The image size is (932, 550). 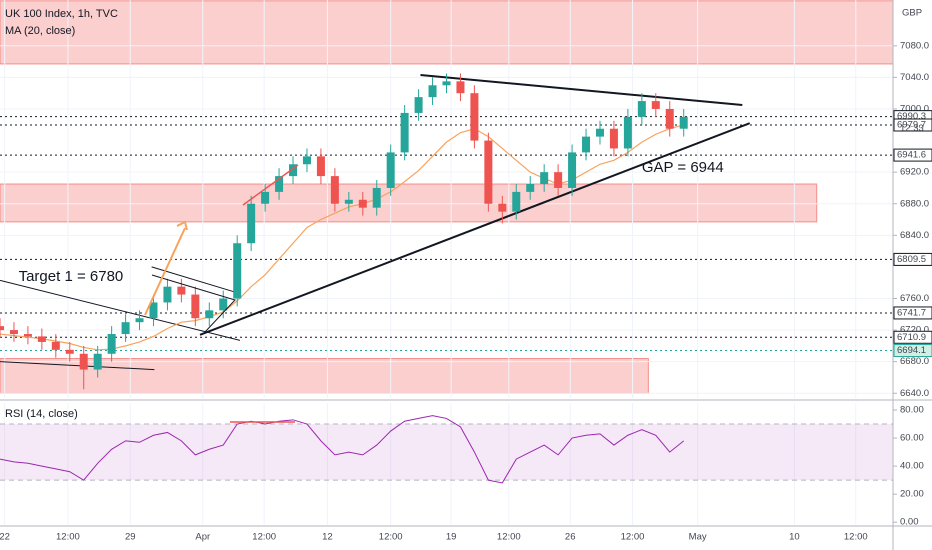 I want to click on price-label: 6741.7, so click(x=911, y=312).